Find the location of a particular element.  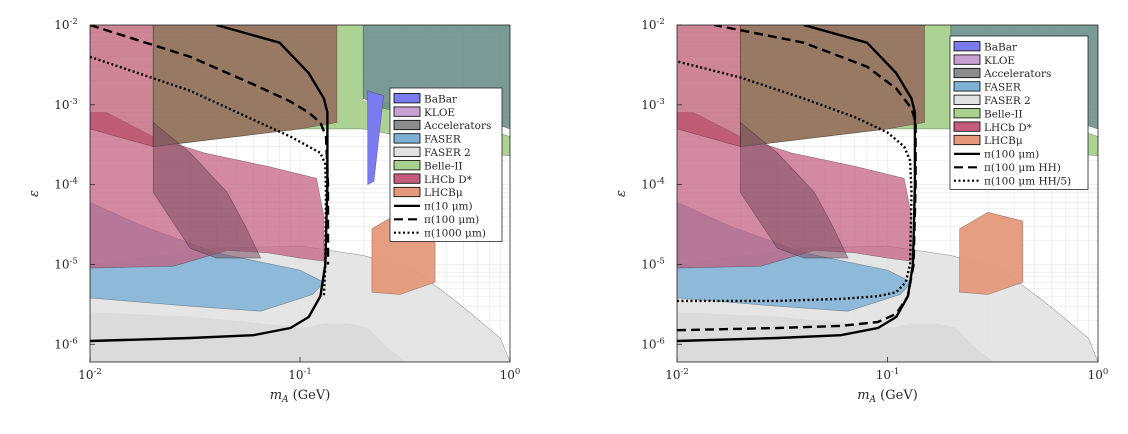

legend-label: π(100 μm HH) is located at coordinates (1022, 168).